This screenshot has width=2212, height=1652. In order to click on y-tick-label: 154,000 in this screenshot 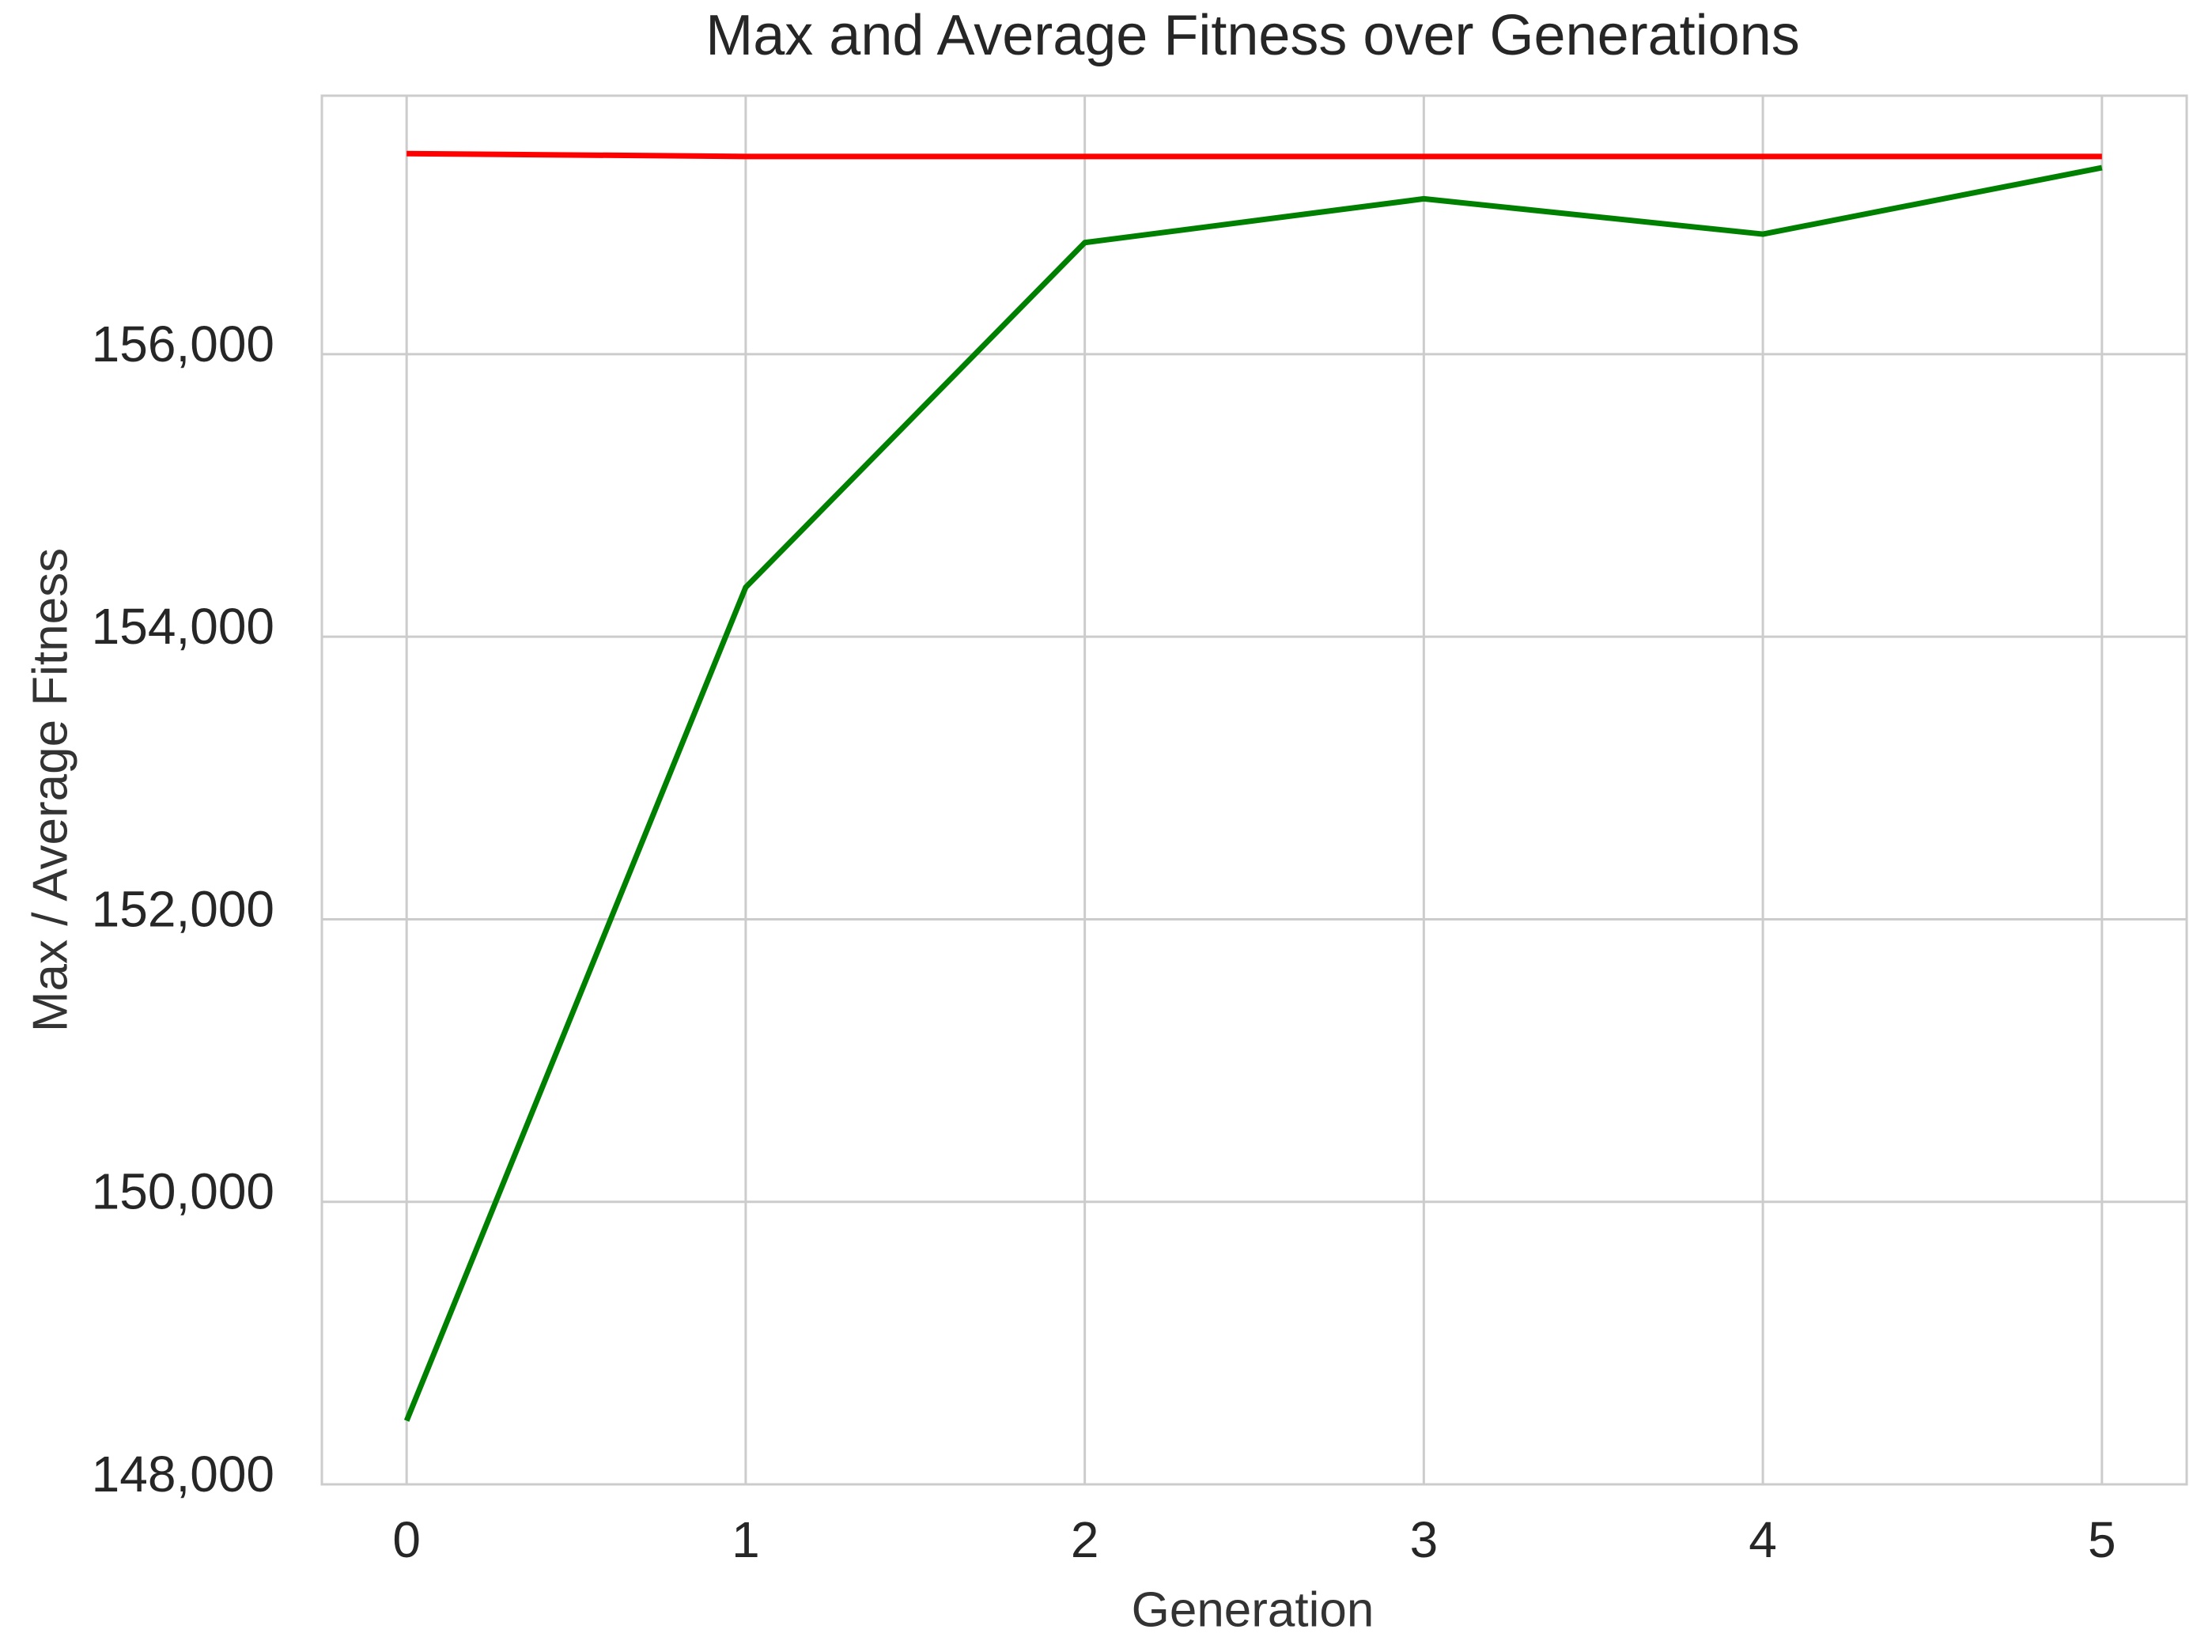, I will do `click(183, 626)`.